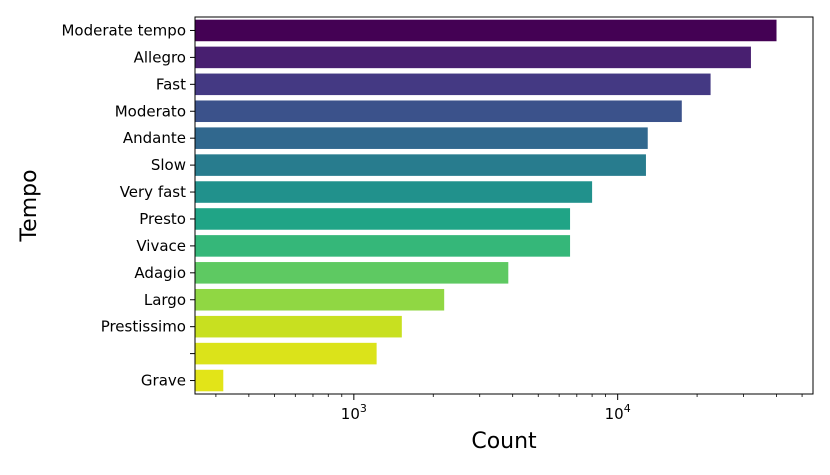  What do you see at coordinates (354, 412) in the screenshot?
I see `x-tick-label: 10³` at bounding box center [354, 412].